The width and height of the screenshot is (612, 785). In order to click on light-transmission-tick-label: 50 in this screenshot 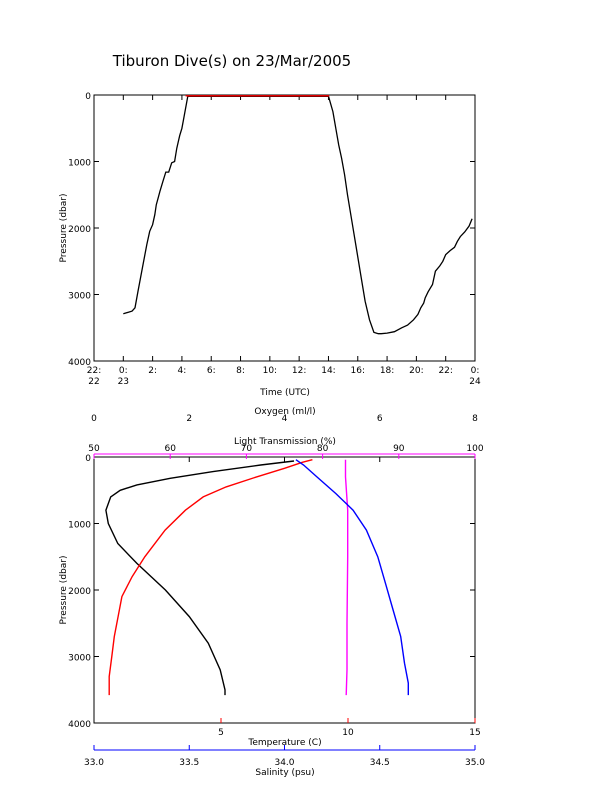, I will do `click(94, 449)`.